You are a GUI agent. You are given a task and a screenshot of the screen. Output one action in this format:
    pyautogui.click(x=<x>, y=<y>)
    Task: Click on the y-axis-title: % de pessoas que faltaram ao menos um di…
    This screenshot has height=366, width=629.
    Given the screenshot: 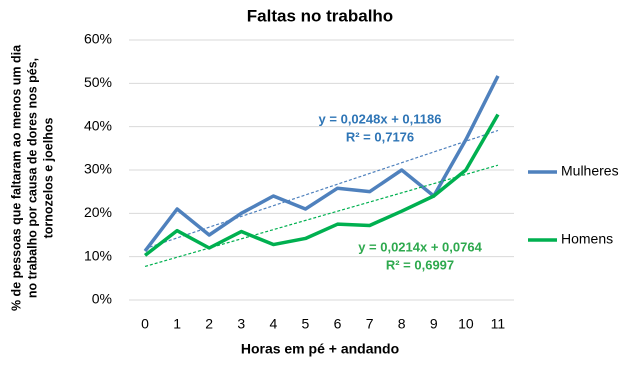 What is the action you would take?
    pyautogui.click(x=32, y=177)
    